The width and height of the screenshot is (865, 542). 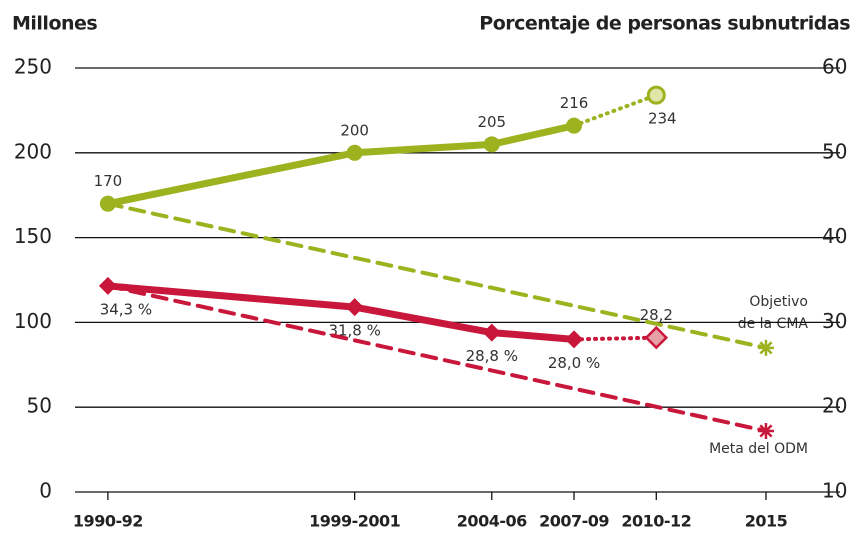 What do you see at coordinates (126, 309) in the screenshot?
I see `value-label: 34,3 %` at bounding box center [126, 309].